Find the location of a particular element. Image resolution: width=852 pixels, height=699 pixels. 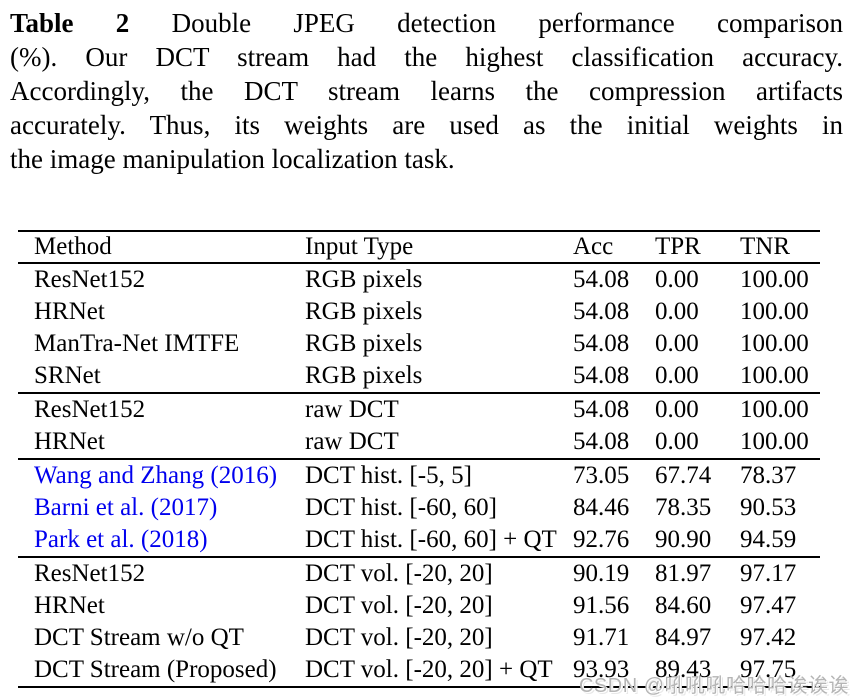

input-type-cell: DCT hist. [-60, 60] + QT is located at coordinates (431, 539).